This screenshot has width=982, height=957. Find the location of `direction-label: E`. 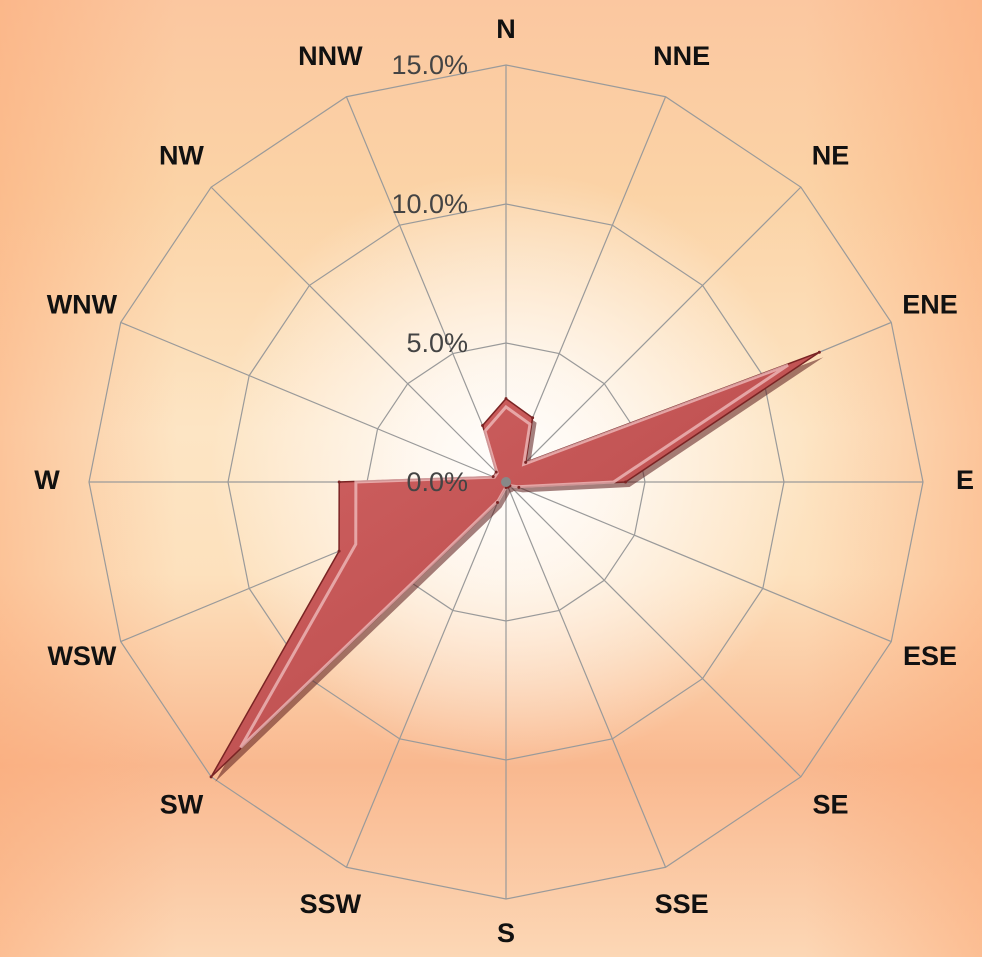

direction-label: E is located at coordinates (965, 480).